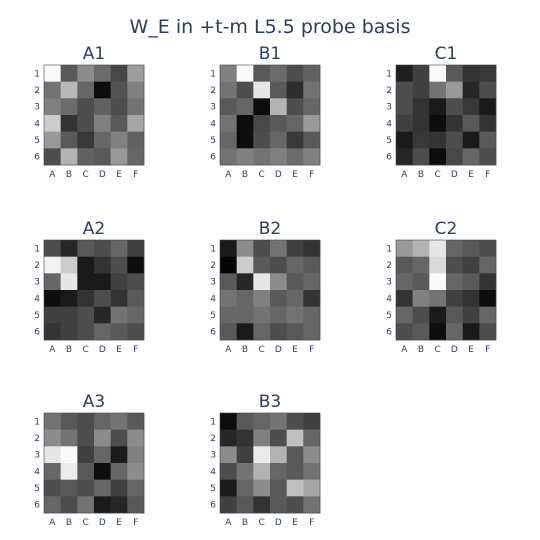 The image size is (540, 540). What do you see at coordinates (270, 27) in the screenshot?
I see `chart-title: W_E in +t-m L5.5 probe basis` at bounding box center [270, 27].